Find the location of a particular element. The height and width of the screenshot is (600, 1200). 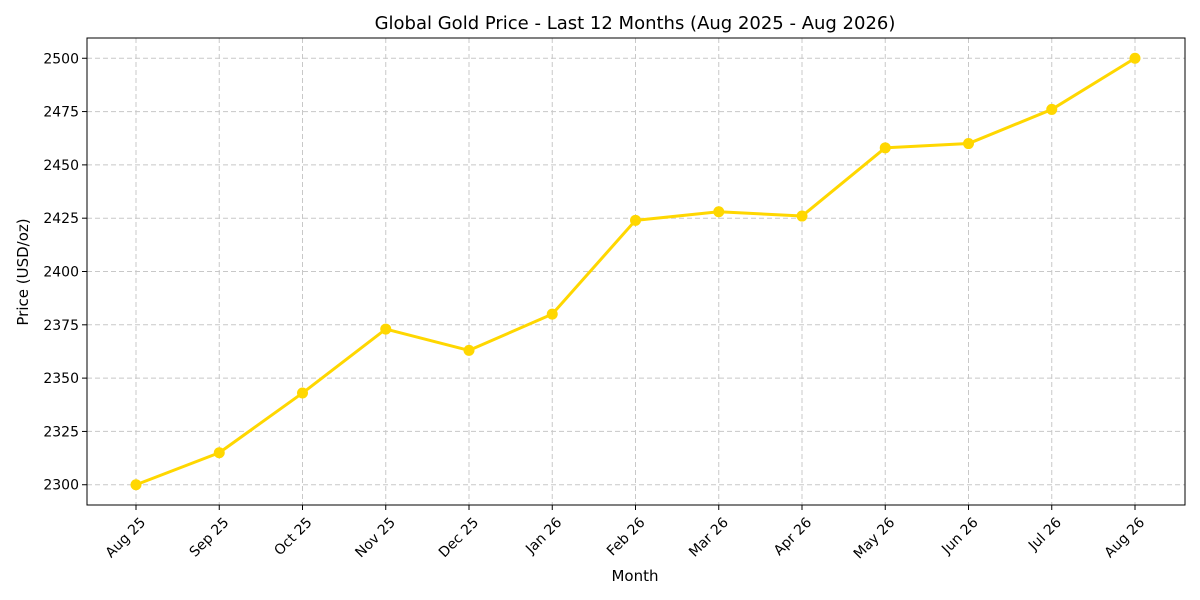

y-tick-label: 2325 is located at coordinates (61, 432).